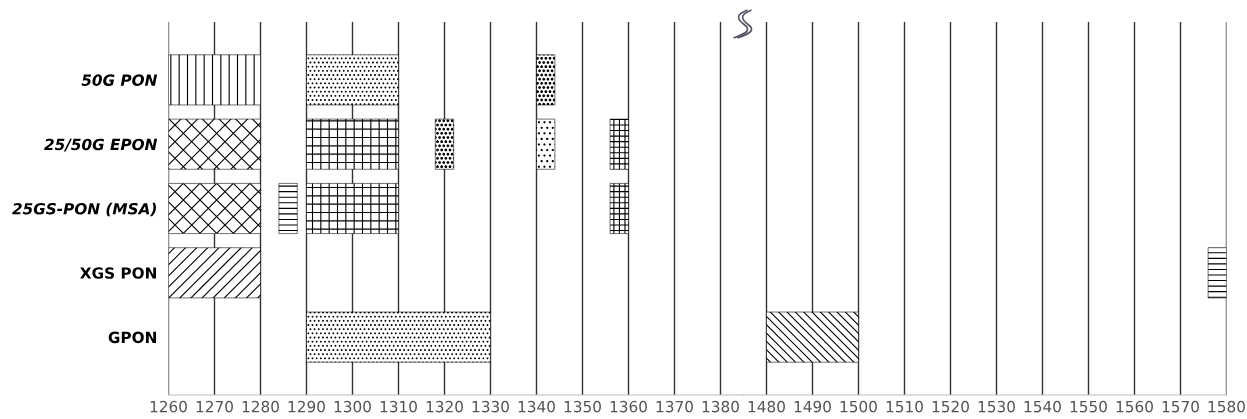  I want to click on x-tick-label: 1280, so click(260, 406).